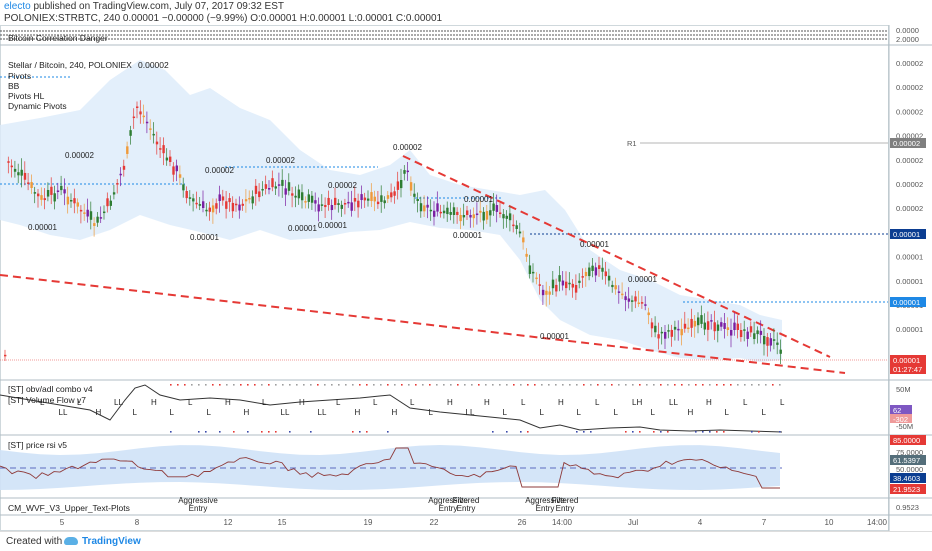 This screenshot has width=932, height=551. What do you see at coordinates (47, 400) in the screenshot?
I see `volume-flow-title: [ST] Volume Flow v7` at bounding box center [47, 400].